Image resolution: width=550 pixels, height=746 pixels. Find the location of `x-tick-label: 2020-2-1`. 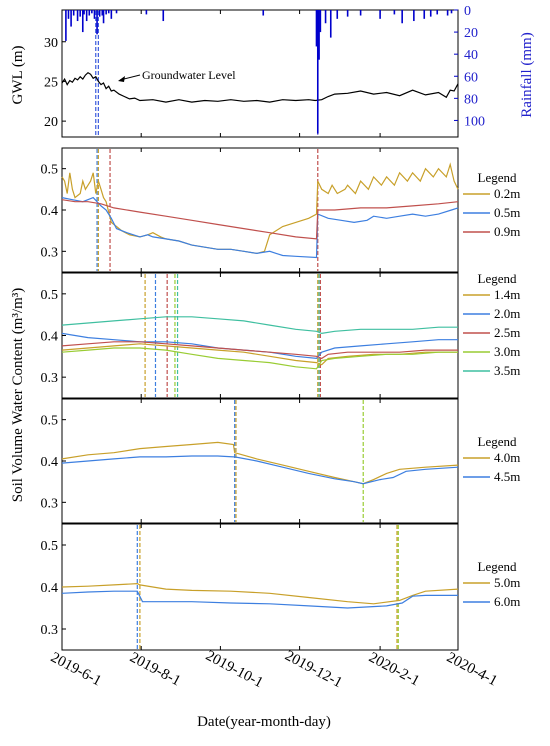

x-tick-label: 2020-2-1 is located at coordinates (394, 669).